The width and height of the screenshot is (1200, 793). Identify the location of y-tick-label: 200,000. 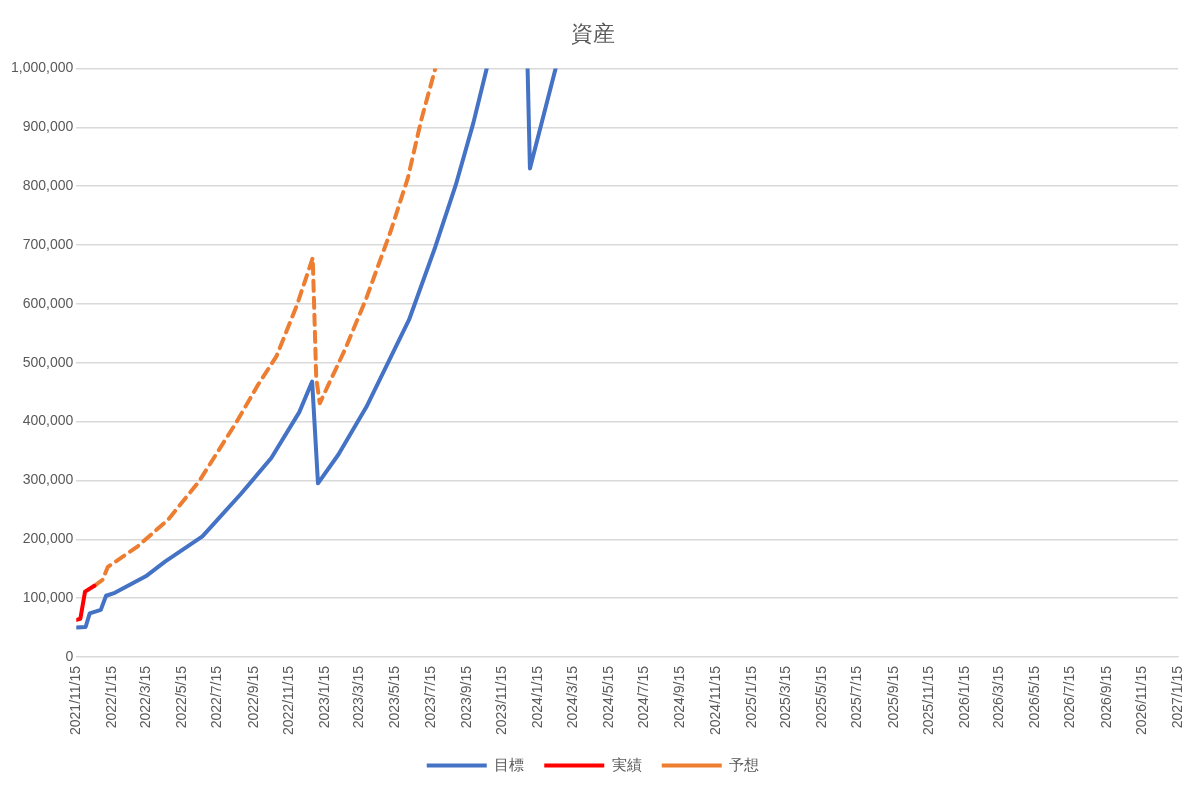
(48, 538).